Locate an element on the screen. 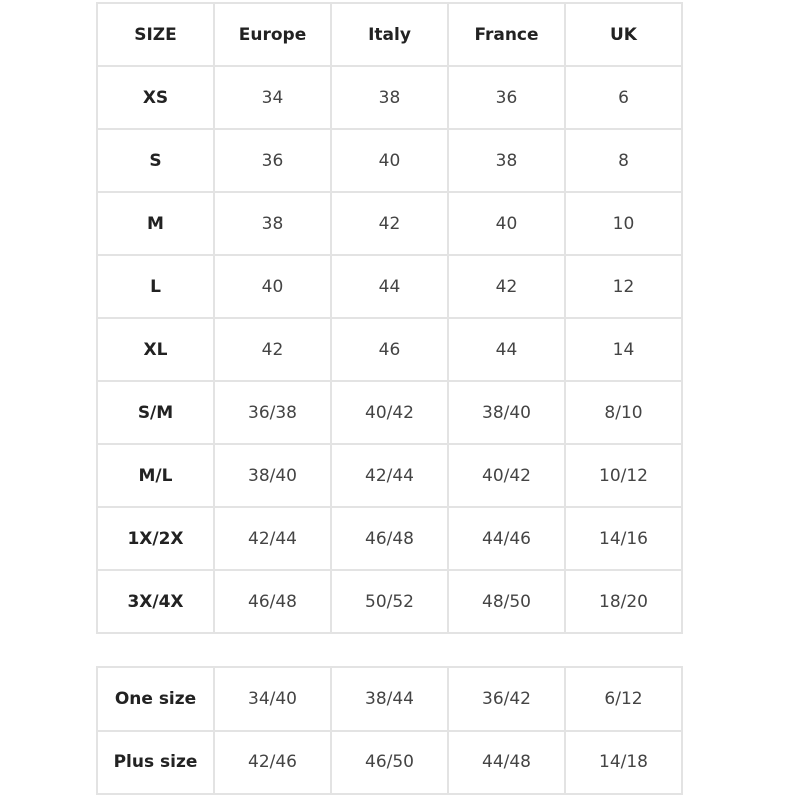 The image size is (800, 800). size-value-cell: 14 is located at coordinates (623, 349).